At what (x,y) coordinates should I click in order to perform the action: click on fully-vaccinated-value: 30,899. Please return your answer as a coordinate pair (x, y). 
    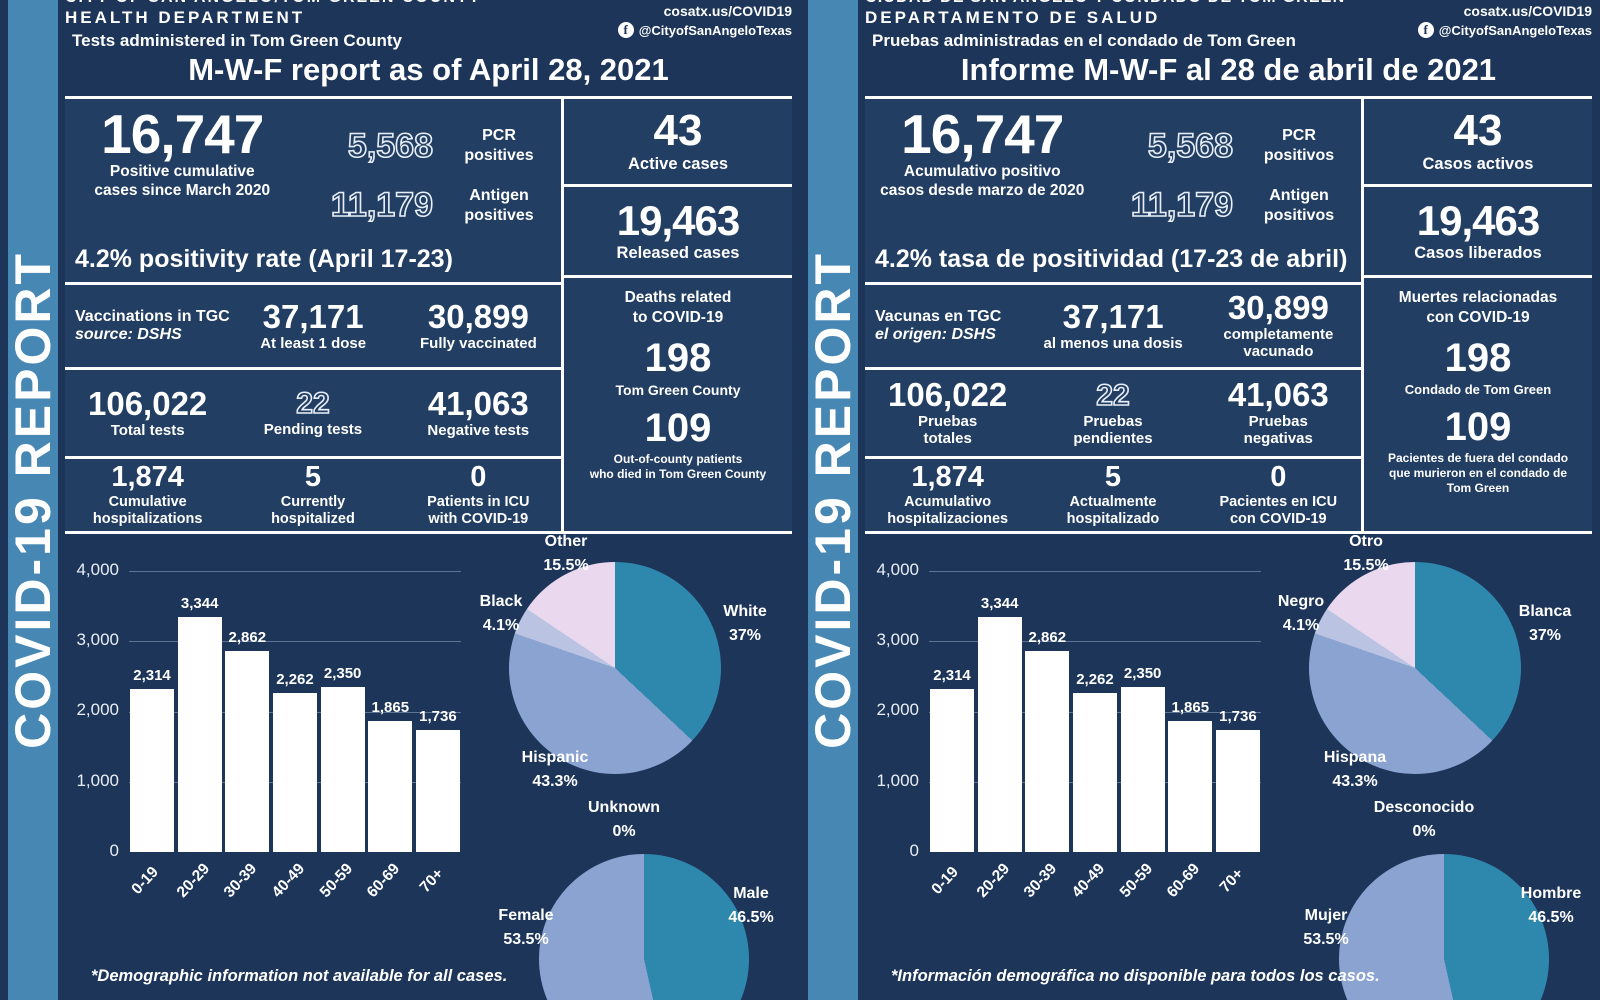
    Looking at the image, I should click on (478, 317).